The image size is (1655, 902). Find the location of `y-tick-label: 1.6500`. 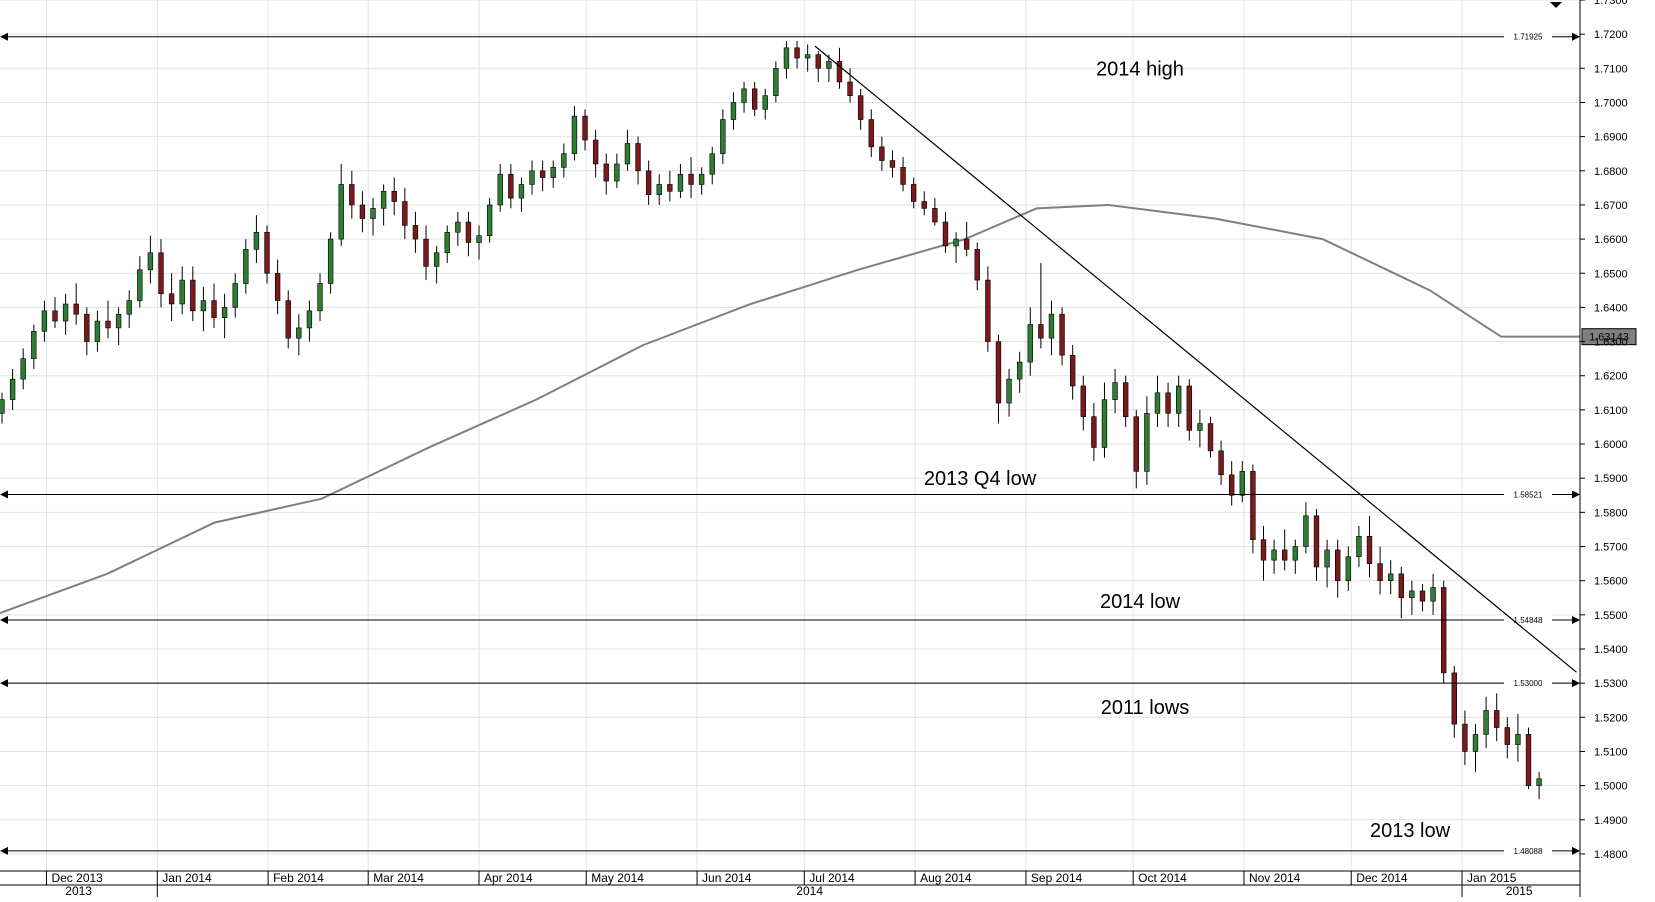

y-tick-label: 1.6500 is located at coordinates (1611, 274).